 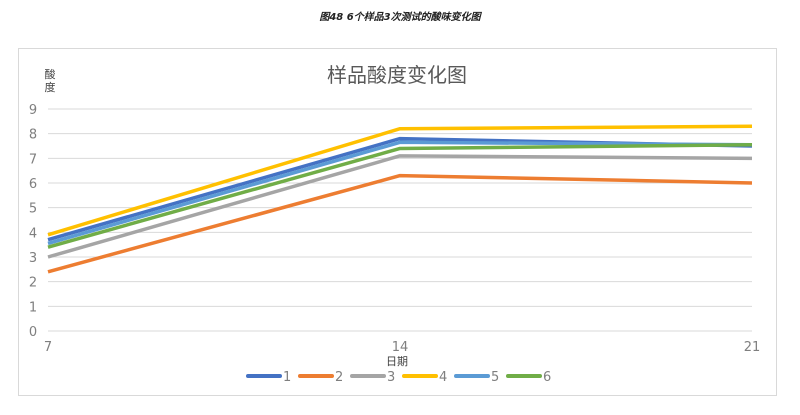 I want to click on y-axis-ticks: 0 1 2 3 4 5 6 7 8 9, so click(x=33, y=221).